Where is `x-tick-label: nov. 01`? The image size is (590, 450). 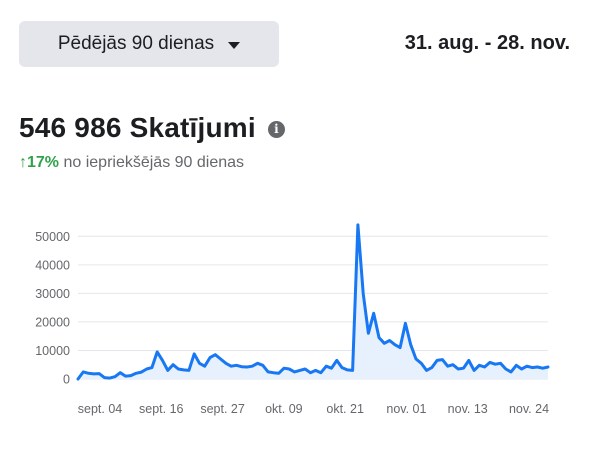
x-tick-label: nov. 01 is located at coordinates (406, 409).